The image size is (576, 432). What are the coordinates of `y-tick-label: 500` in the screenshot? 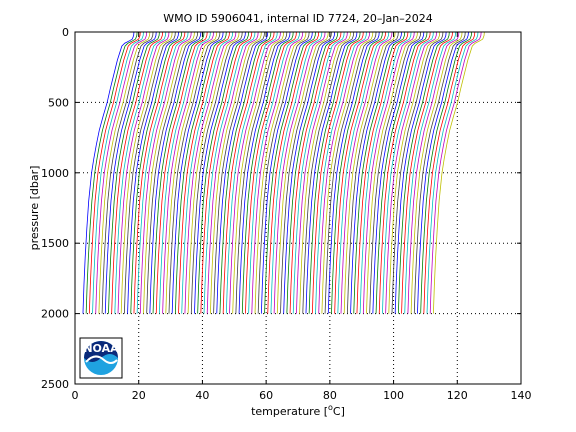 It's located at (58, 102).